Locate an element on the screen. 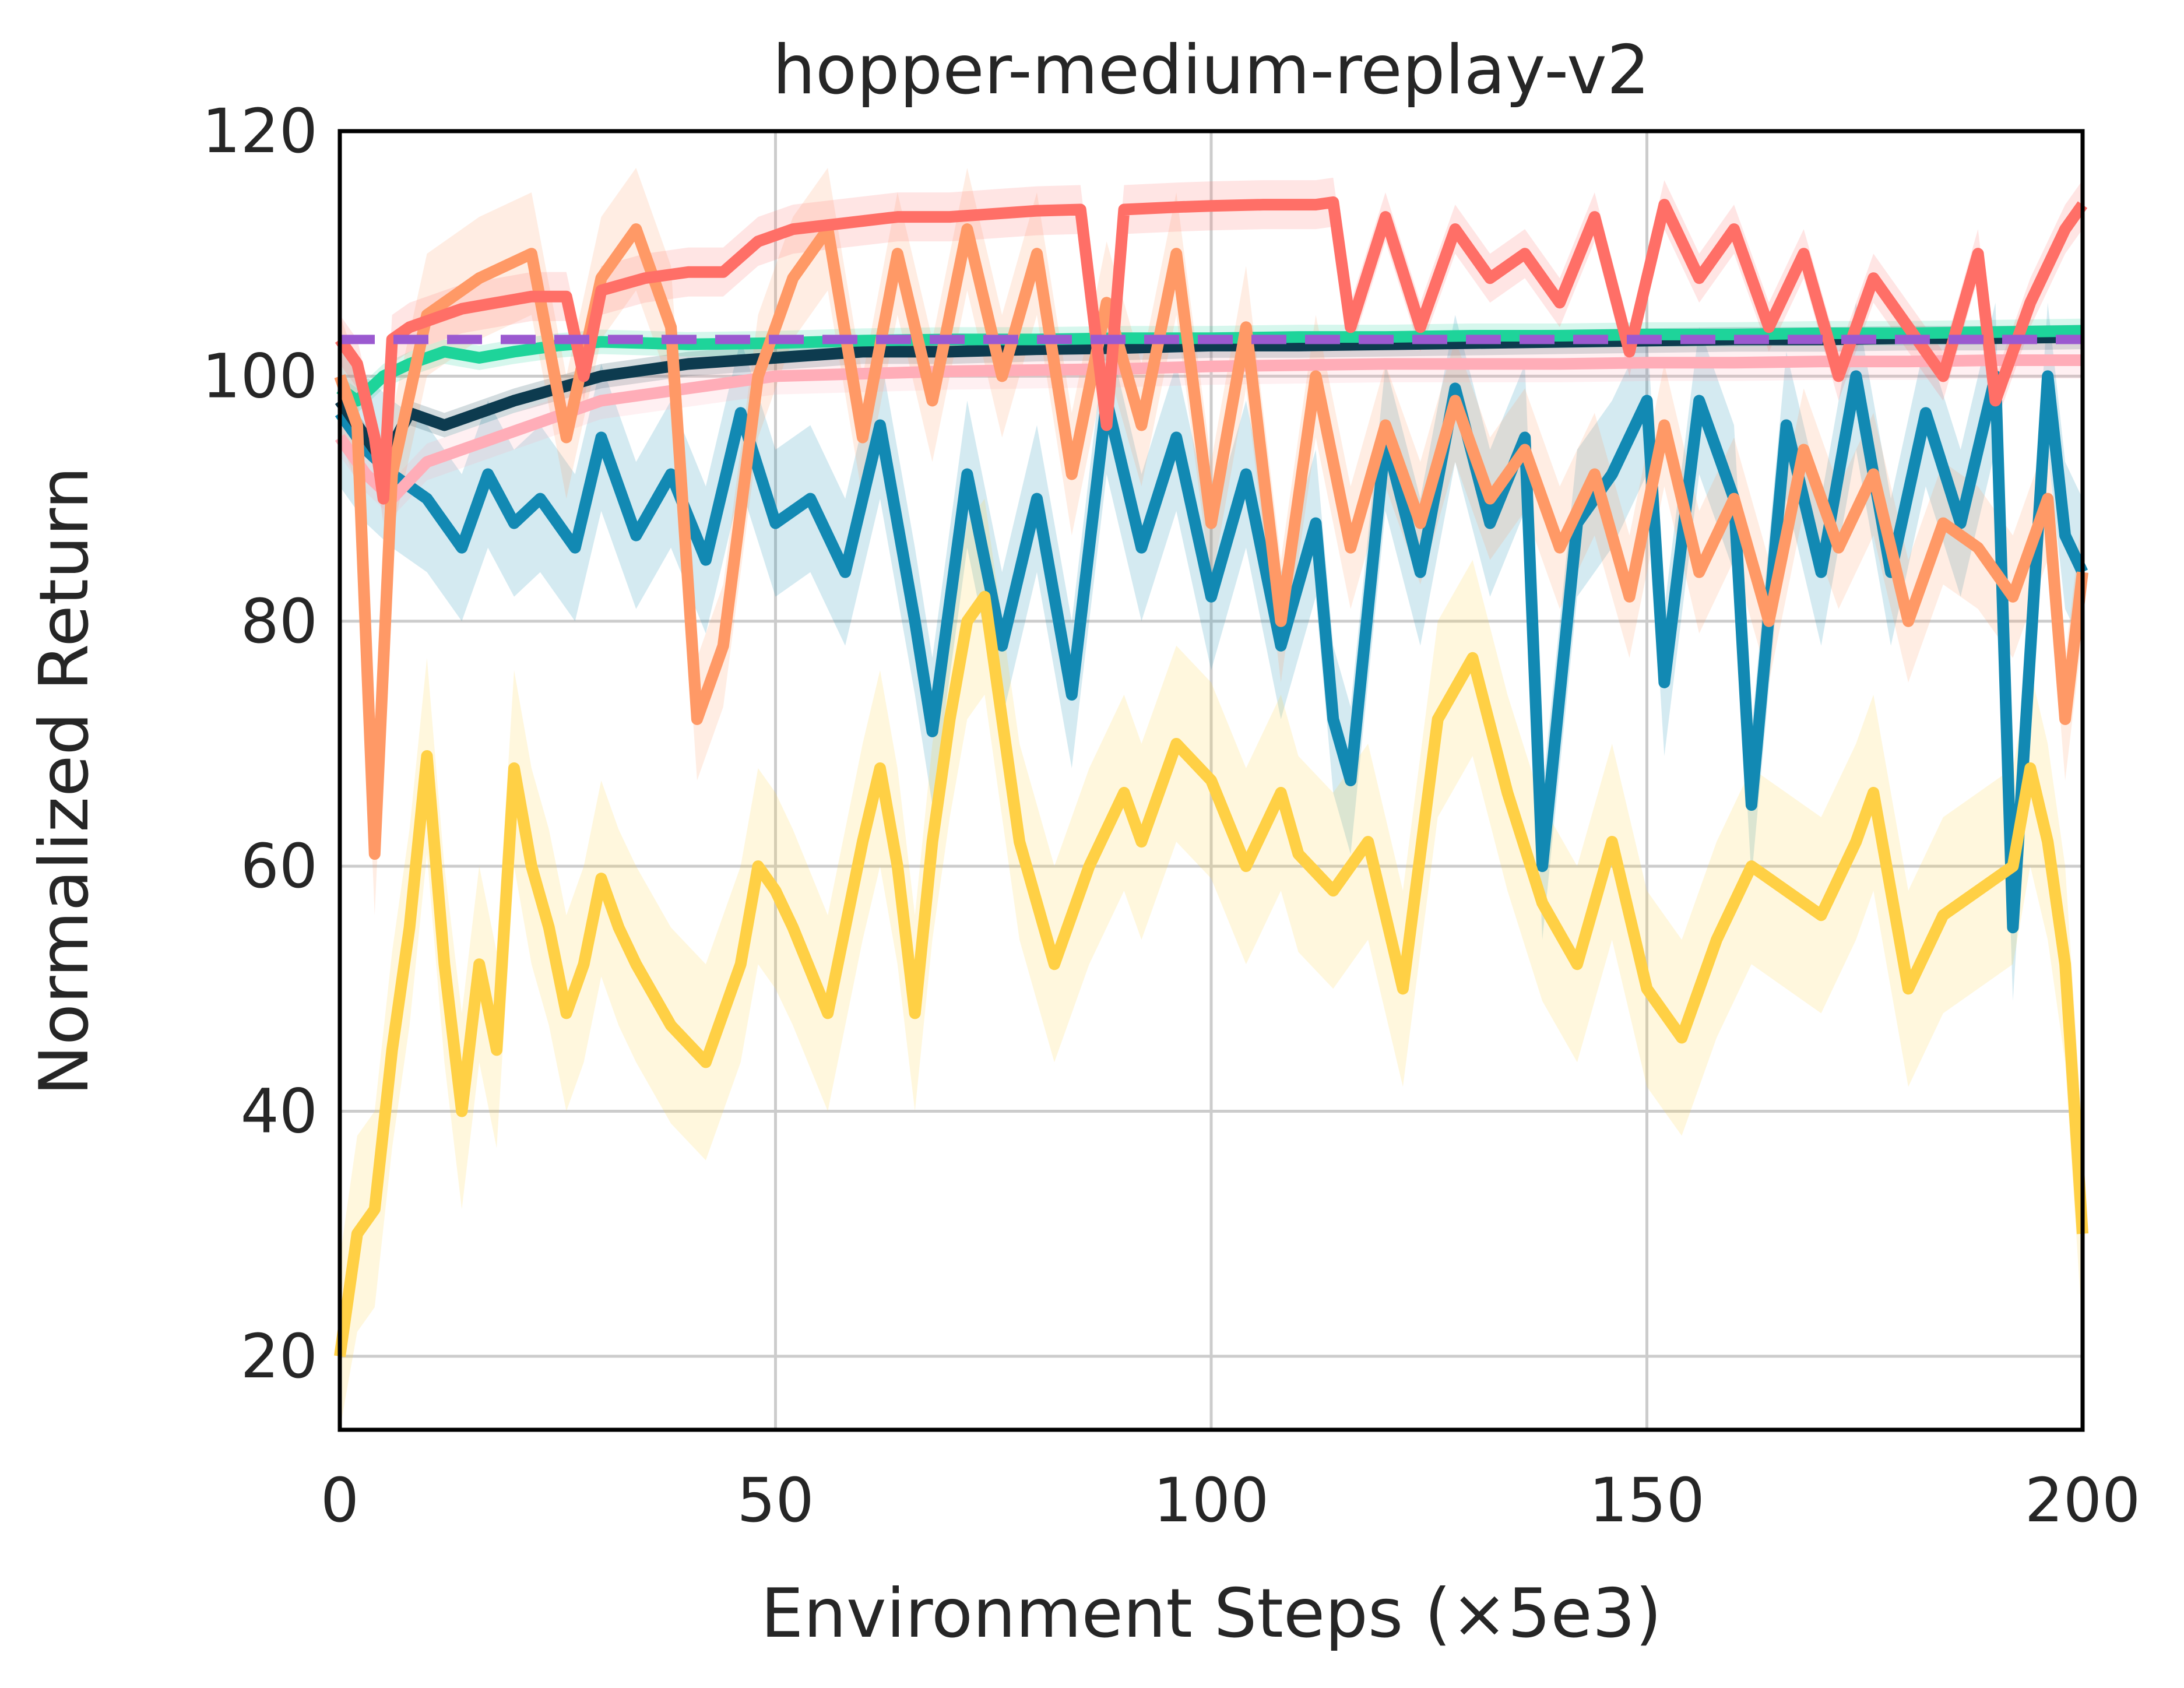 This screenshot has width=2184, height=1688. series-red-line is located at coordinates (1211, 350).